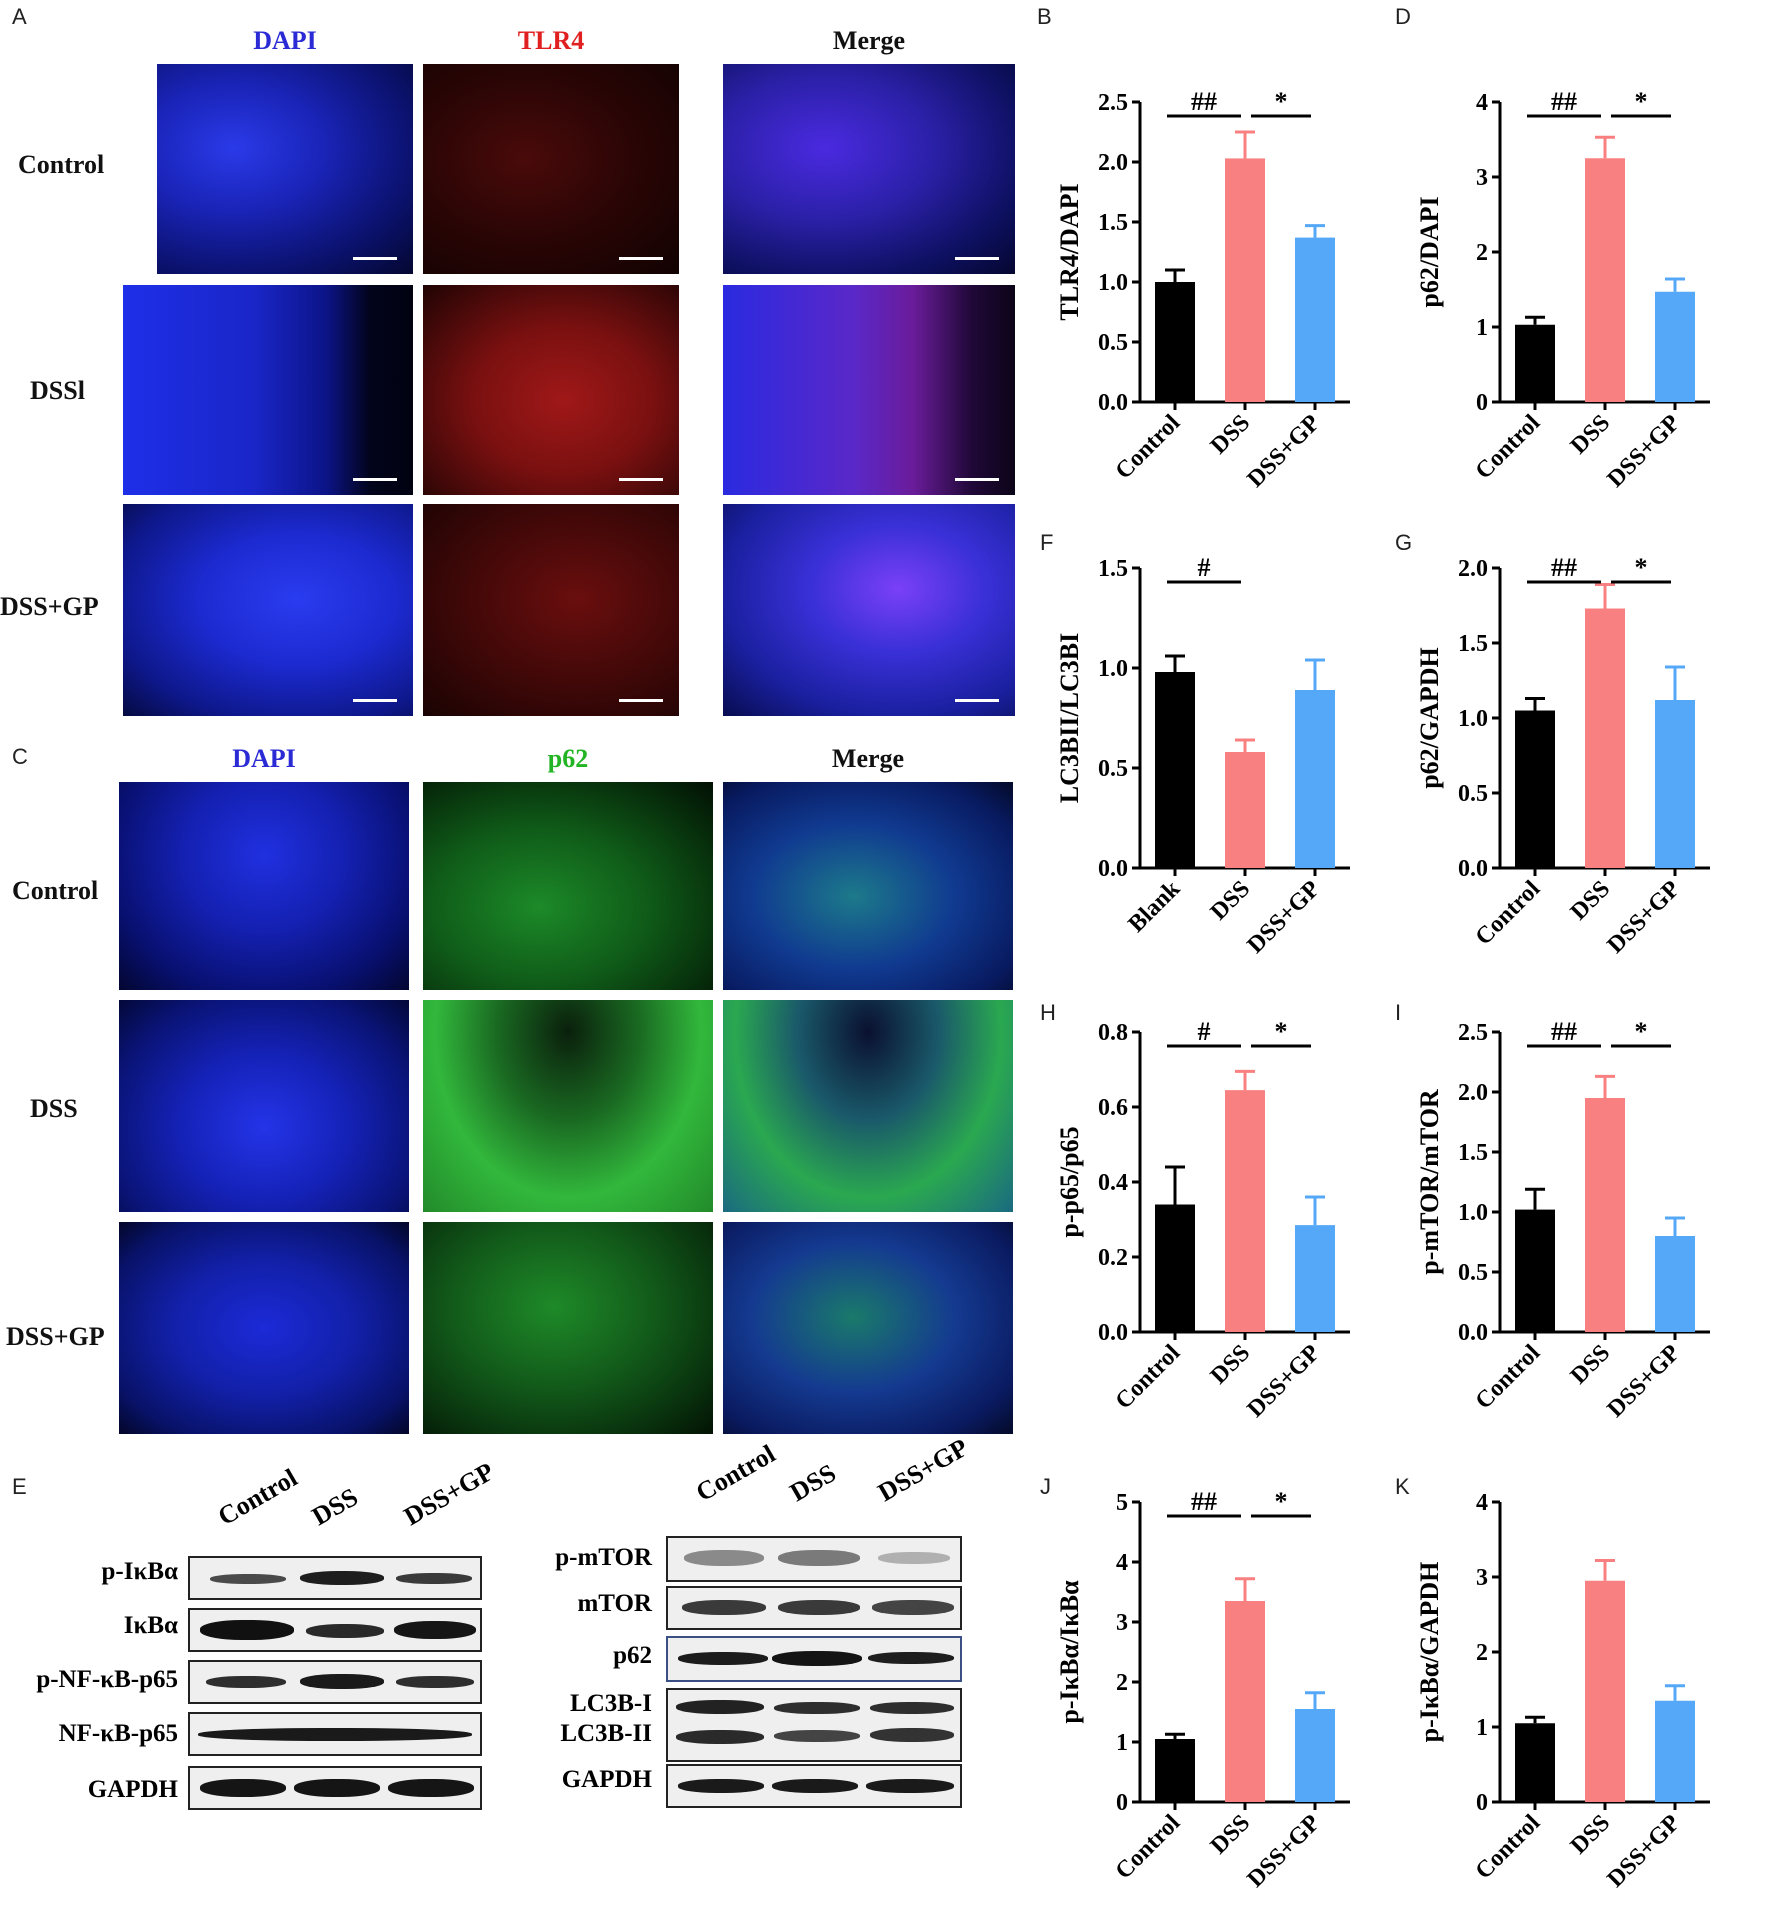 This screenshot has width=1772, height=1921. What do you see at coordinates (868, 758) in the screenshot?
I see `col-title-merge-c: Merge` at bounding box center [868, 758].